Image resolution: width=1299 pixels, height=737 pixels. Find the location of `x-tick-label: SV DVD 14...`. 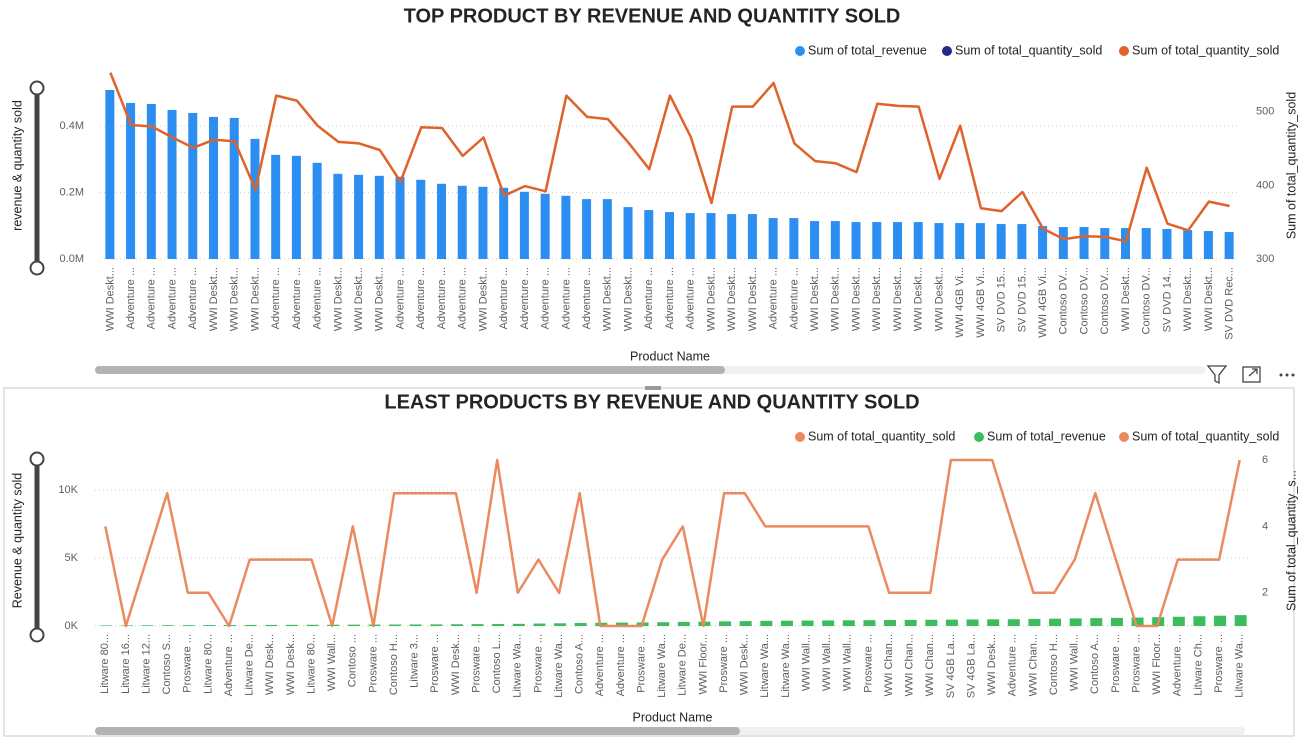

x-tick-label: SV DVD 14... is located at coordinates (1167, 299).